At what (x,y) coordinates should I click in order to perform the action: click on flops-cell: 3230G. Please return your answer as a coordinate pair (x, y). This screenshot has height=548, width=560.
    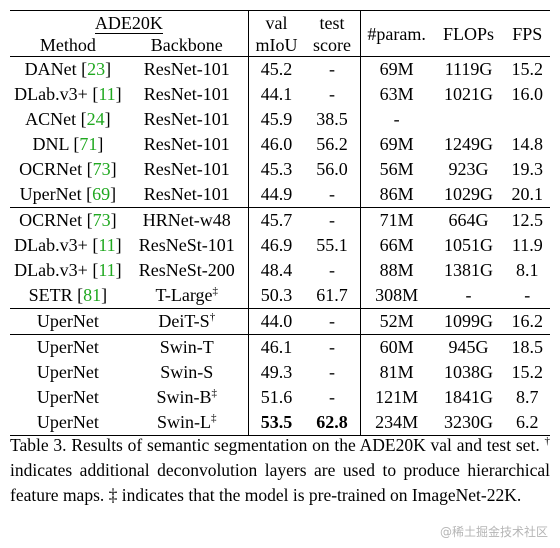
    Looking at the image, I should click on (469, 423).